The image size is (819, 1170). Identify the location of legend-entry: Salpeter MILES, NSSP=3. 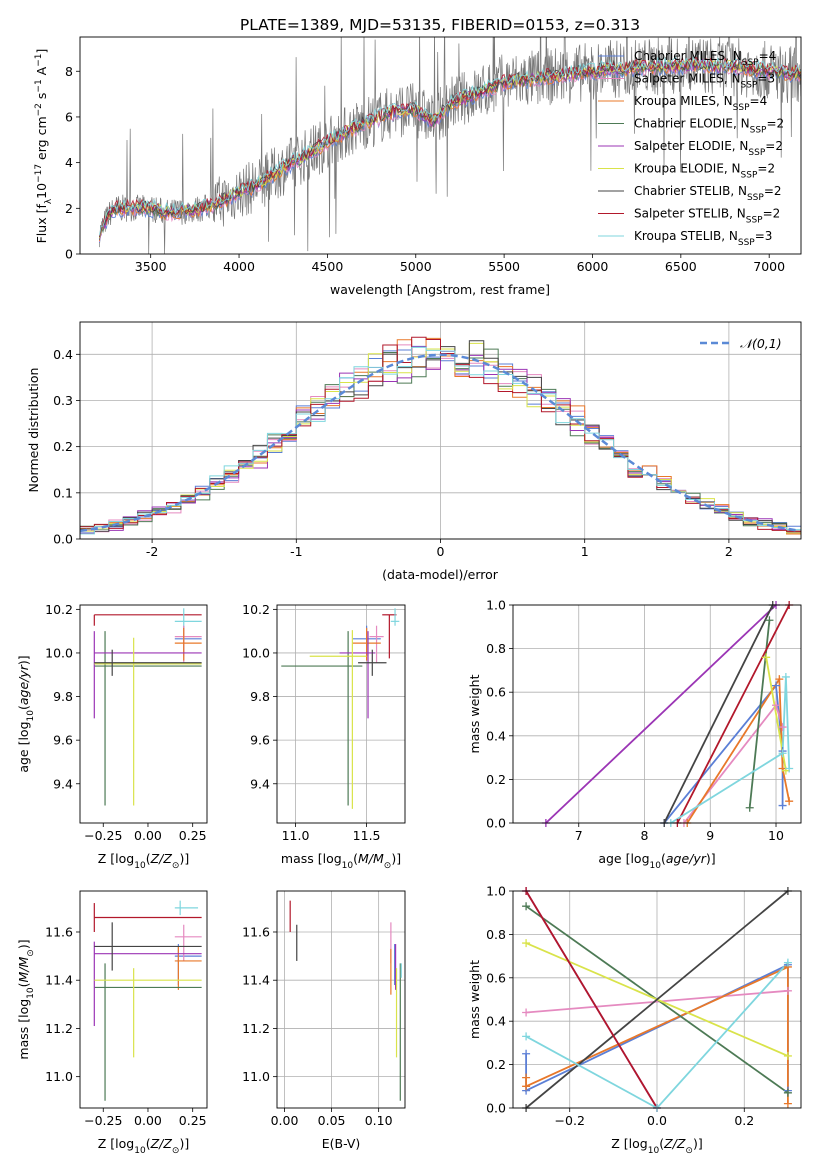
(704, 81).